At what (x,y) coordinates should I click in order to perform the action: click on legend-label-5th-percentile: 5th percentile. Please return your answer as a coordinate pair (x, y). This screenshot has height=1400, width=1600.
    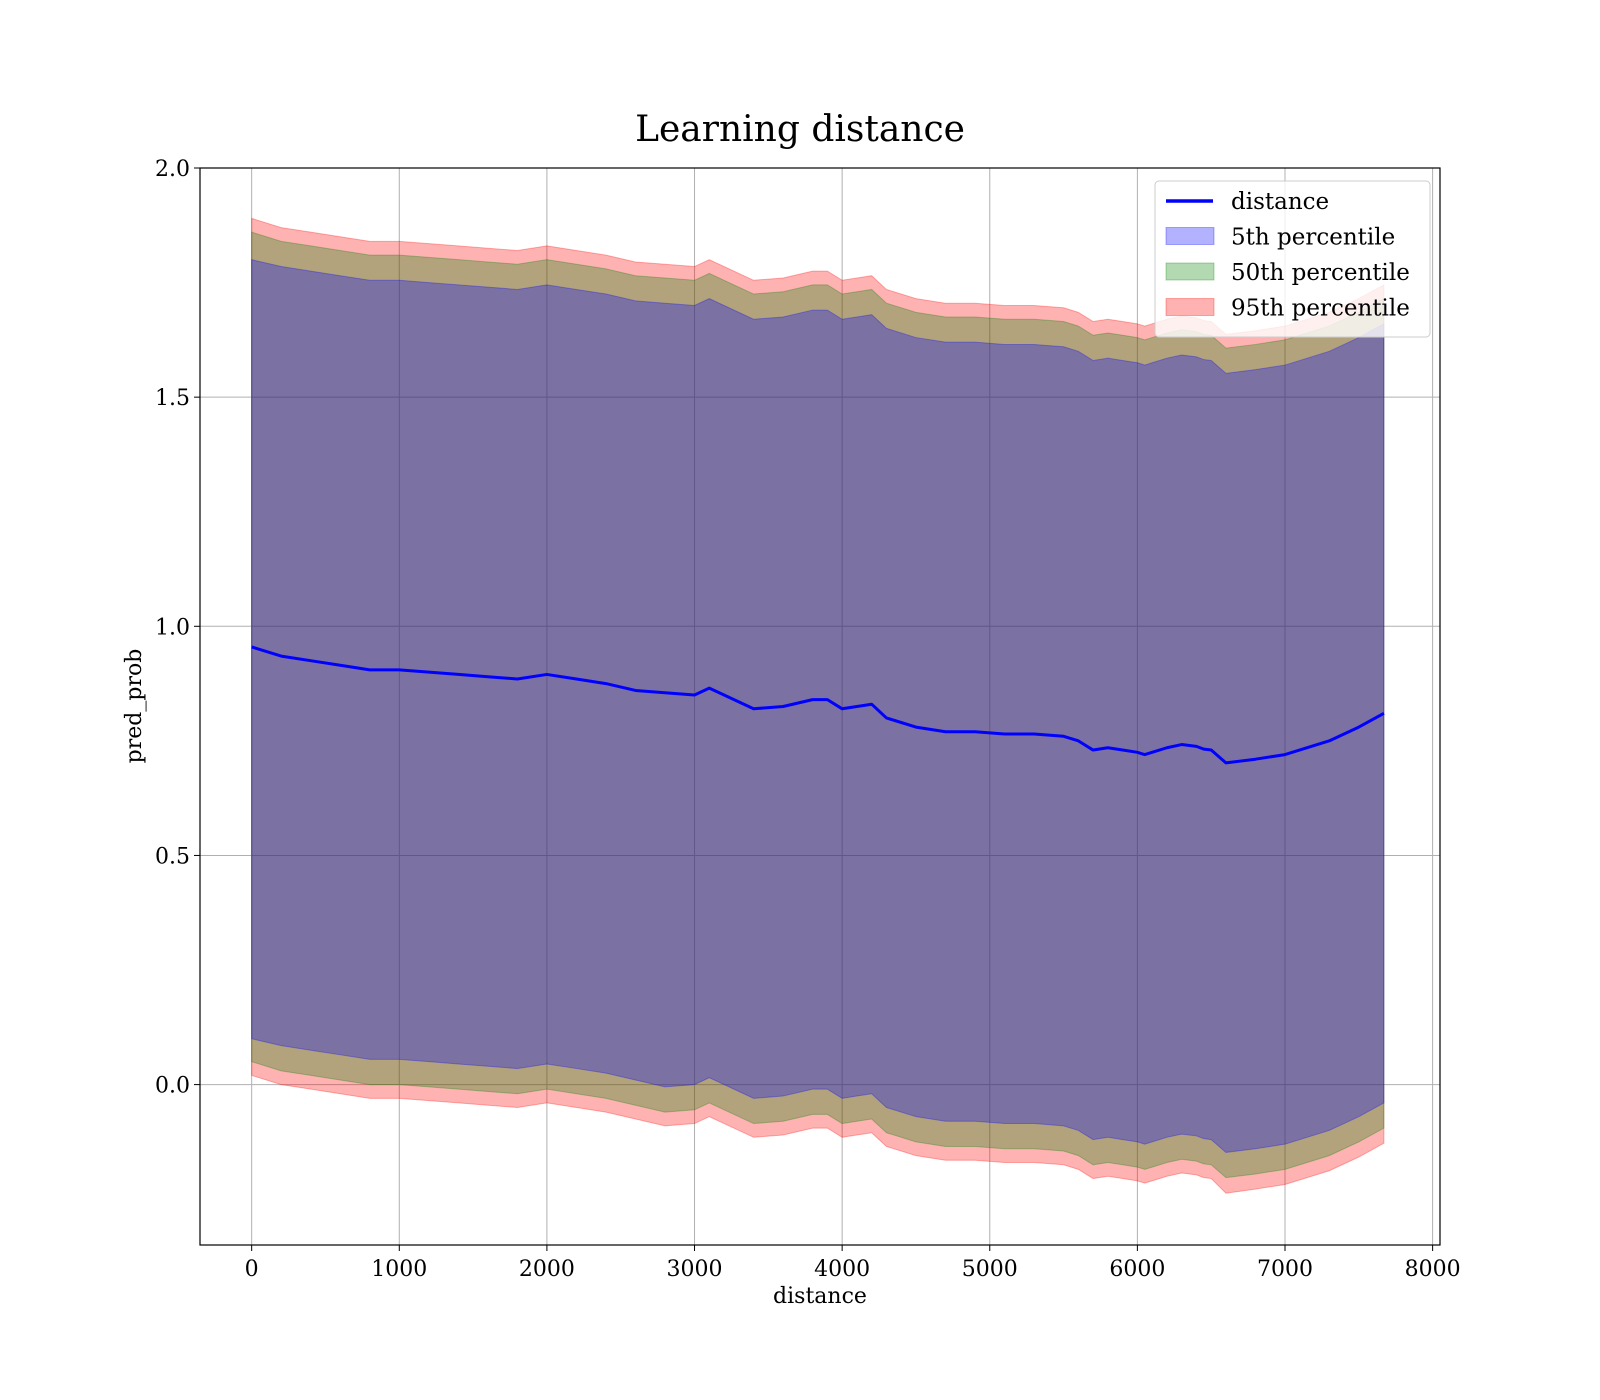
    Looking at the image, I should click on (1313, 238).